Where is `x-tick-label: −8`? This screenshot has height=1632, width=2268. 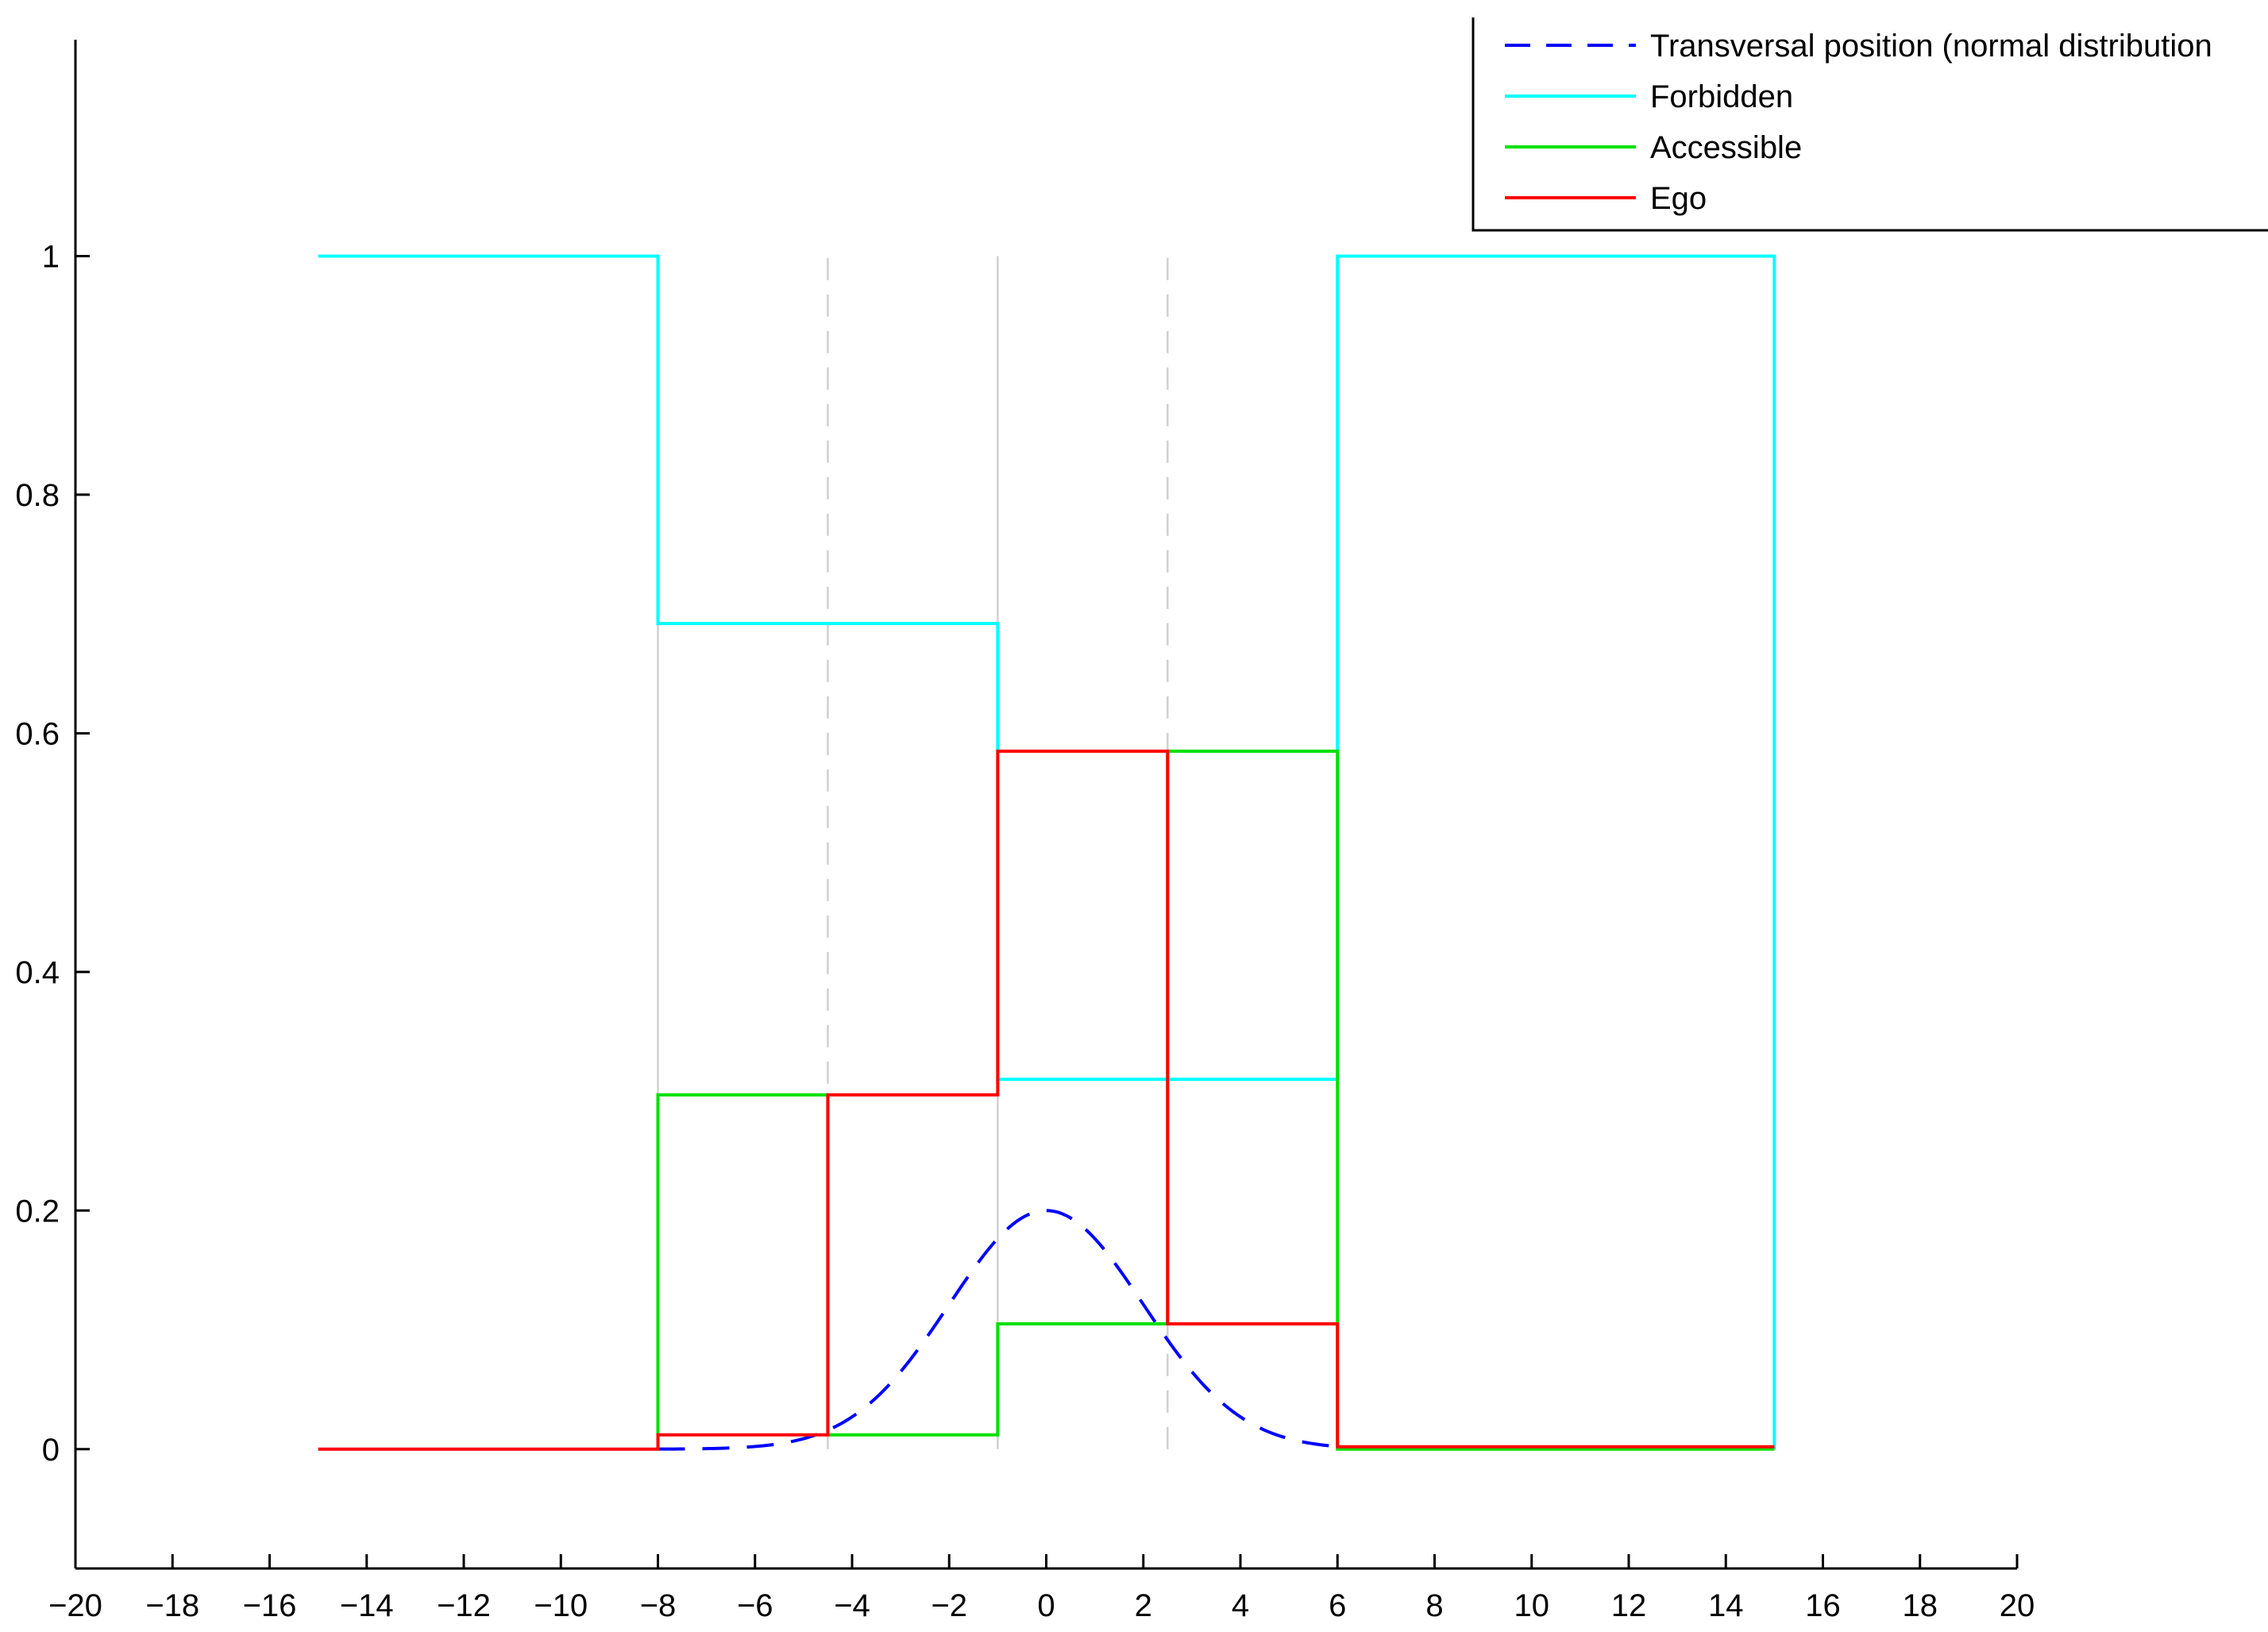
x-tick-label: −8 is located at coordinates (658, 1605).